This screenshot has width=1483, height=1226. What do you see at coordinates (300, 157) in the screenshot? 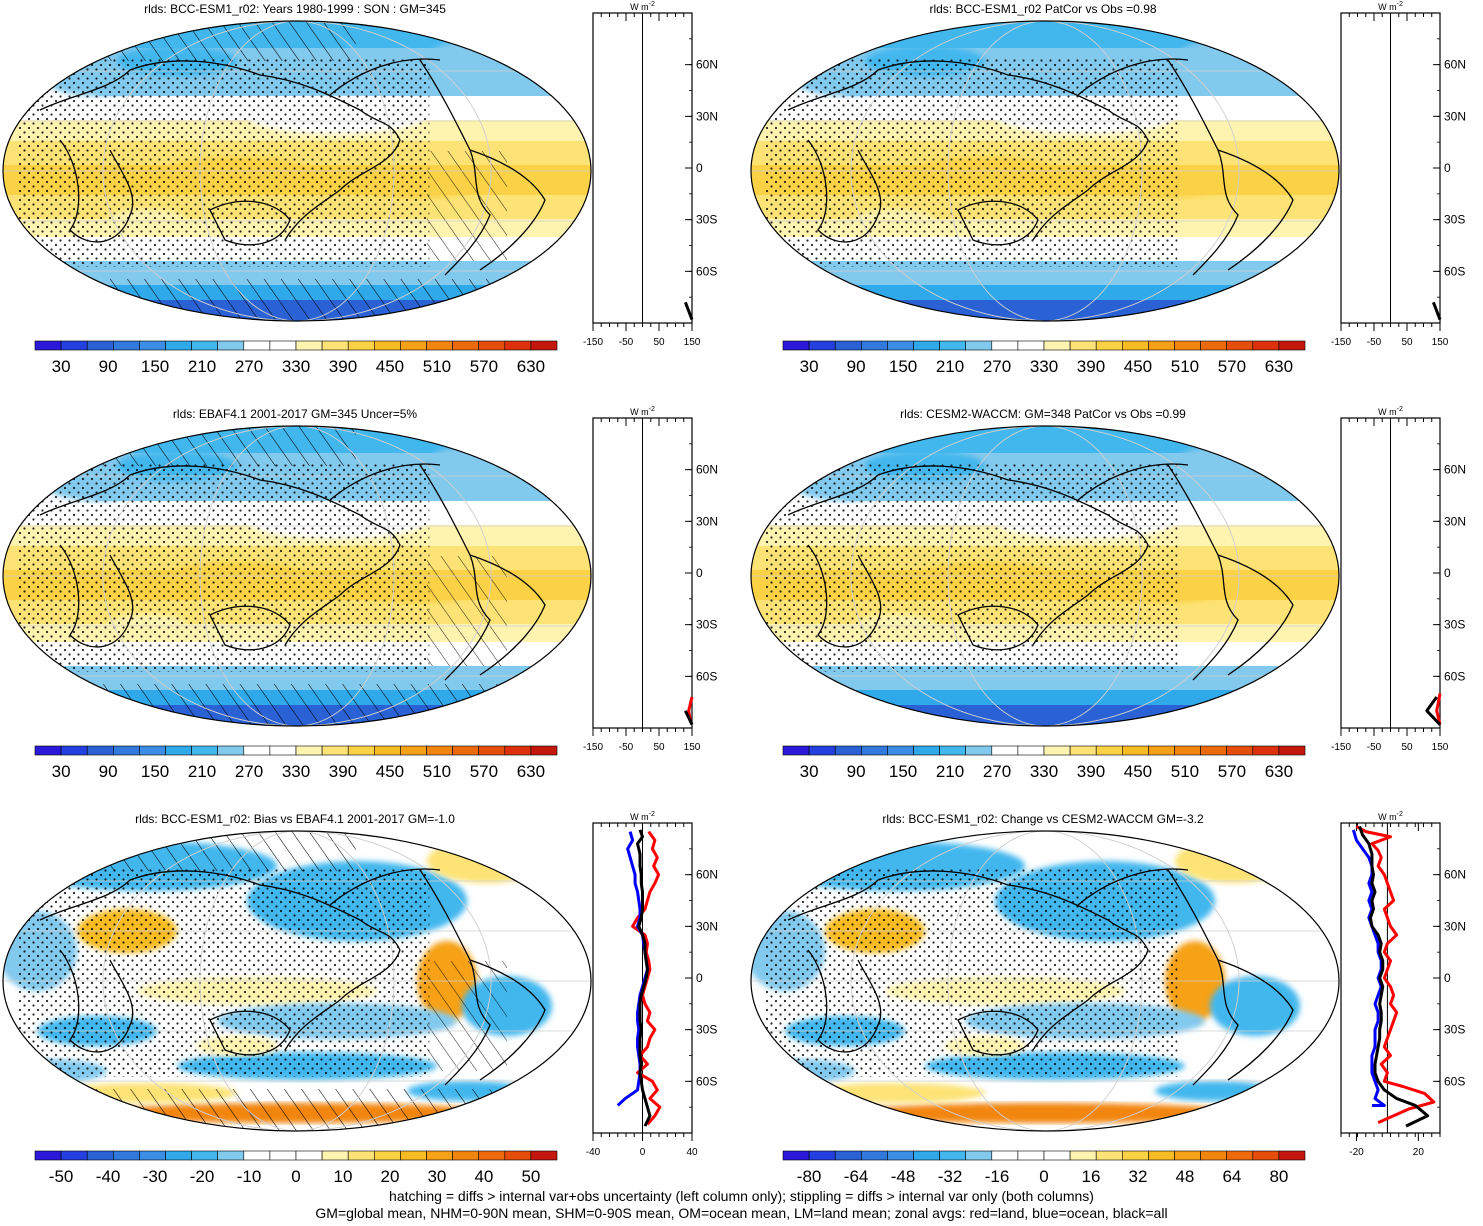
I see `coastlines` at bounding box center [300, 157].